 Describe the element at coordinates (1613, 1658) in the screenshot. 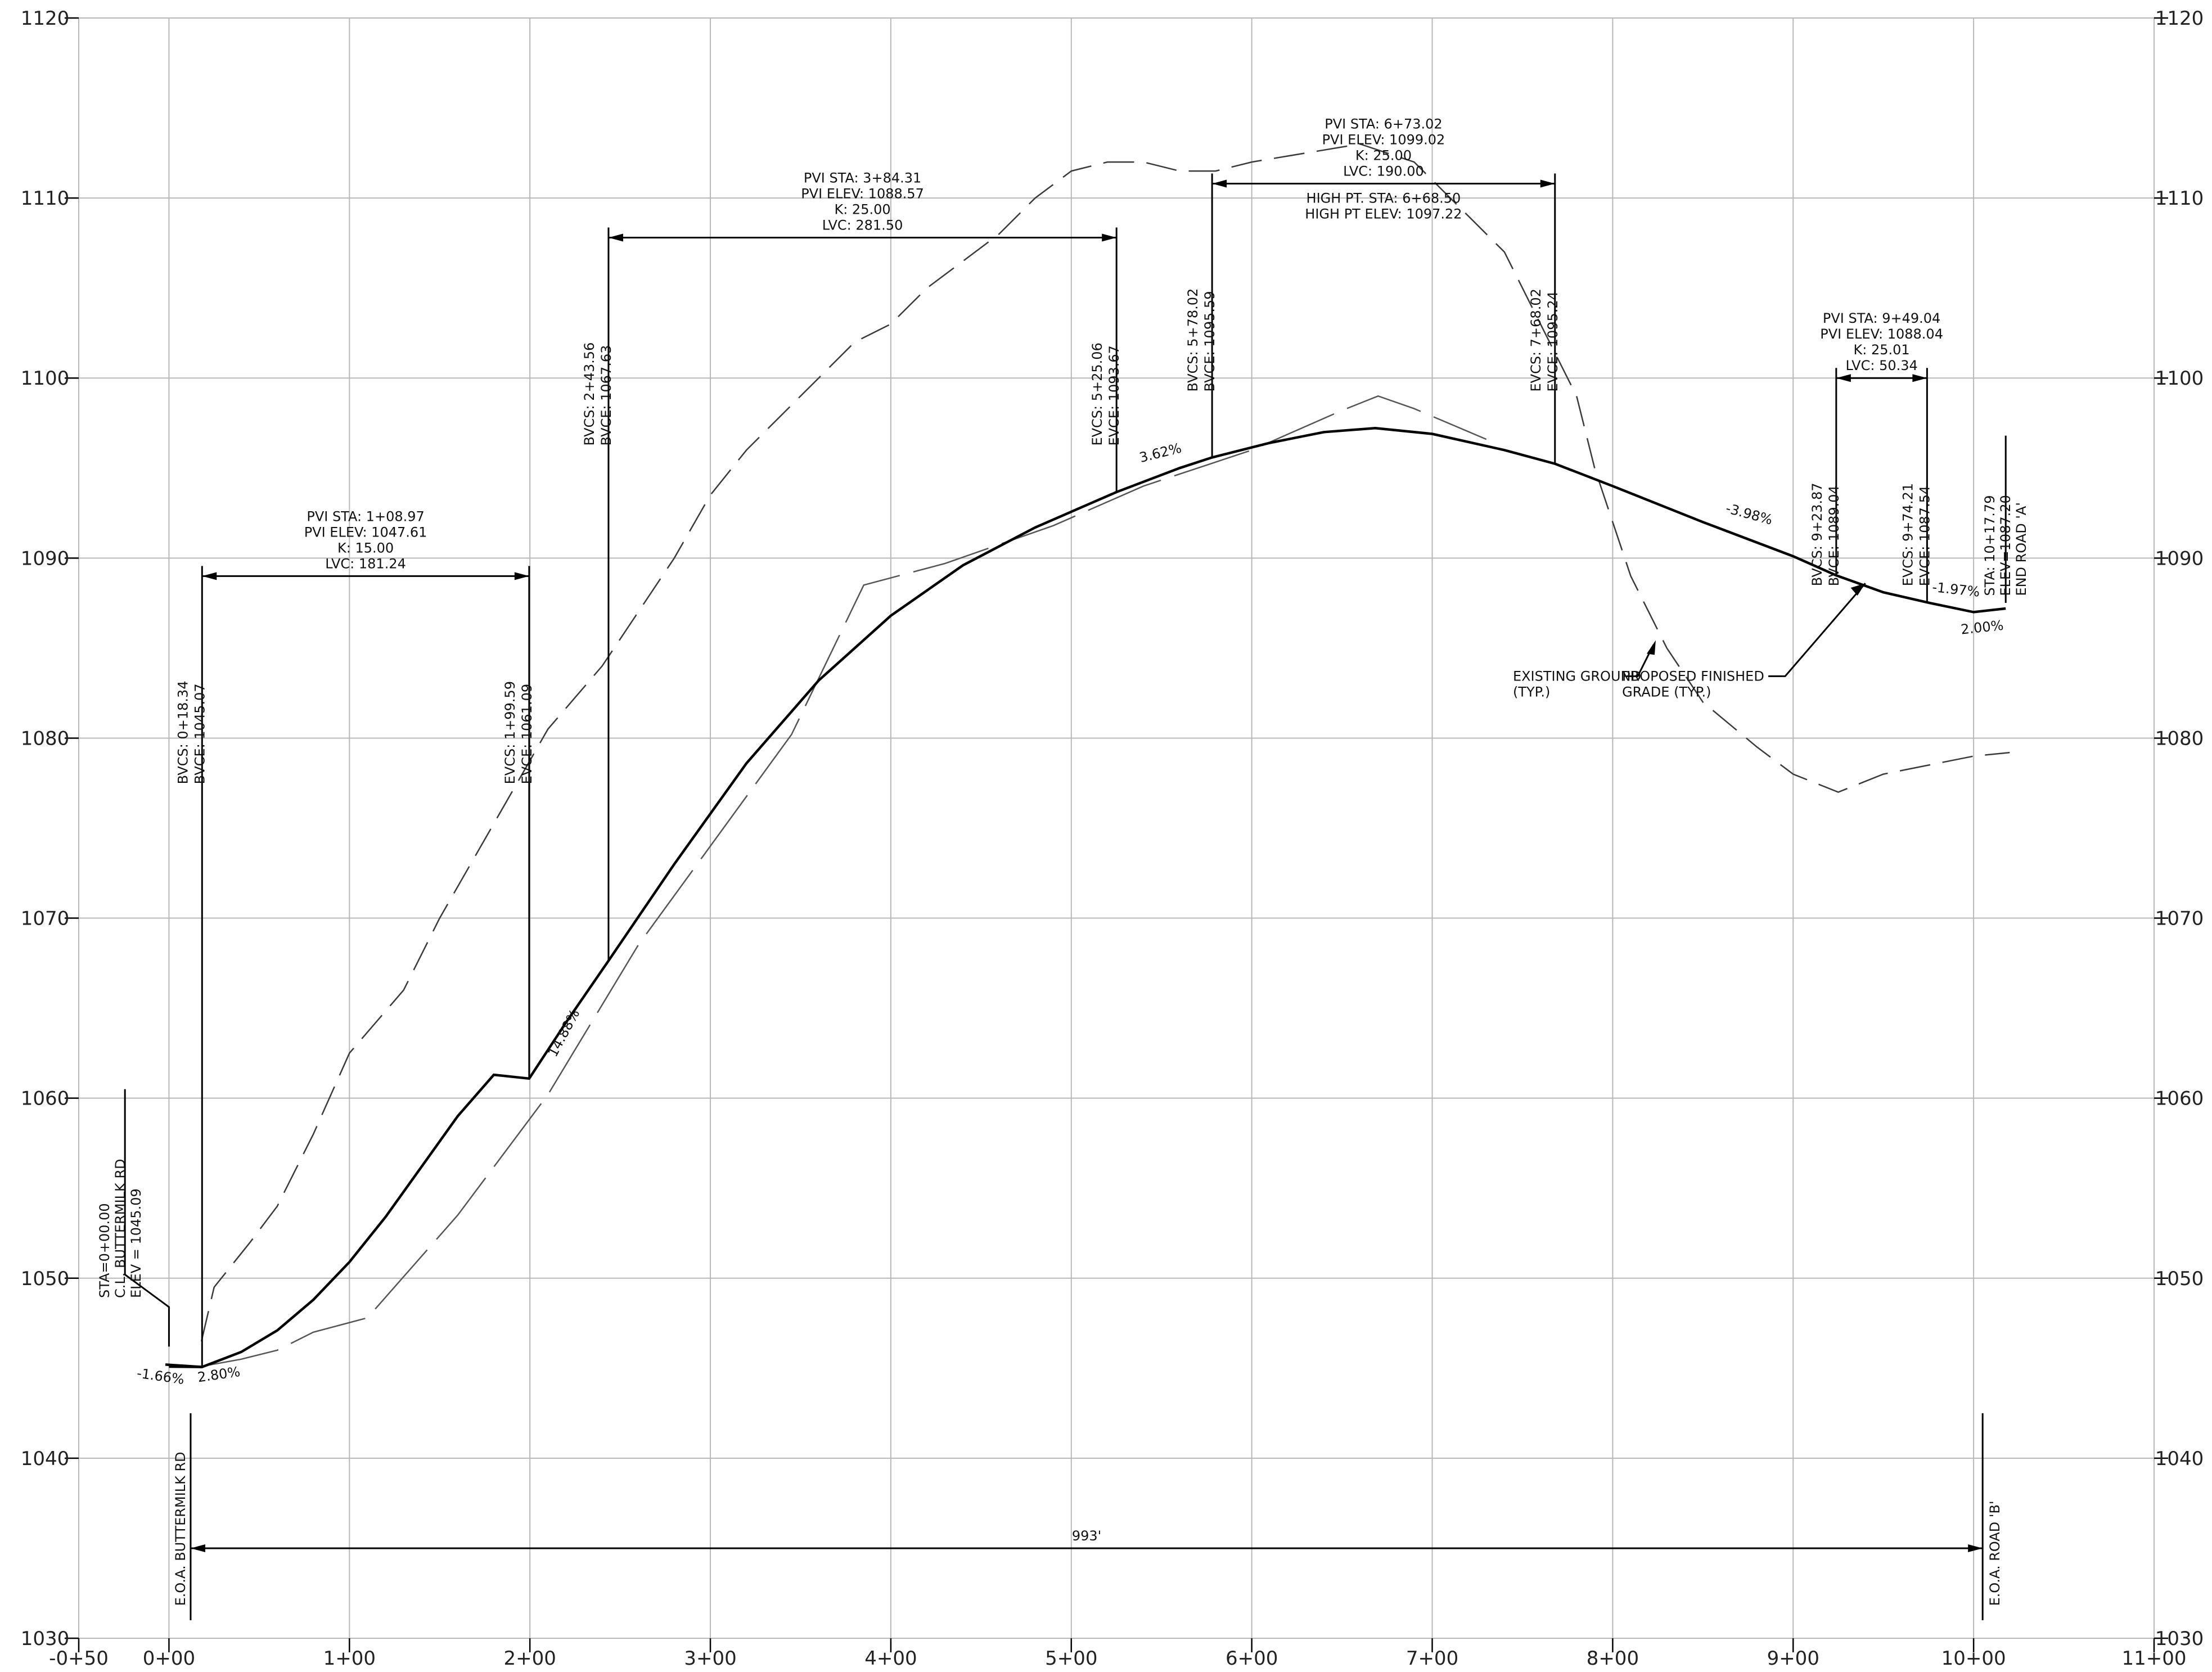

I see `x-label-8+00: 8+00` at that location.